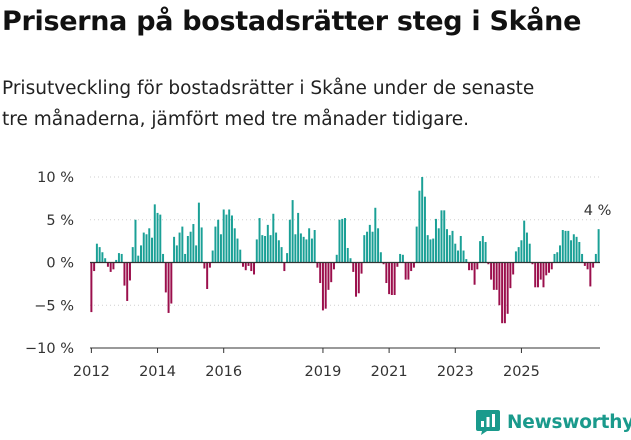 This screenshot has width=631, height=440. I want to click on brand-logo: Newsworthy, so click(553, 422).